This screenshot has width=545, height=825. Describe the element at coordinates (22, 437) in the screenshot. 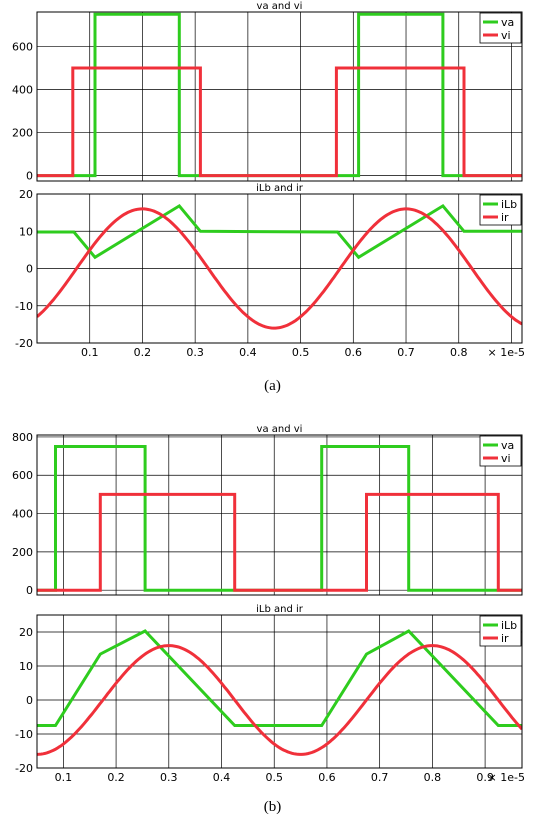

I see `y-tick-label: 800` at that location.